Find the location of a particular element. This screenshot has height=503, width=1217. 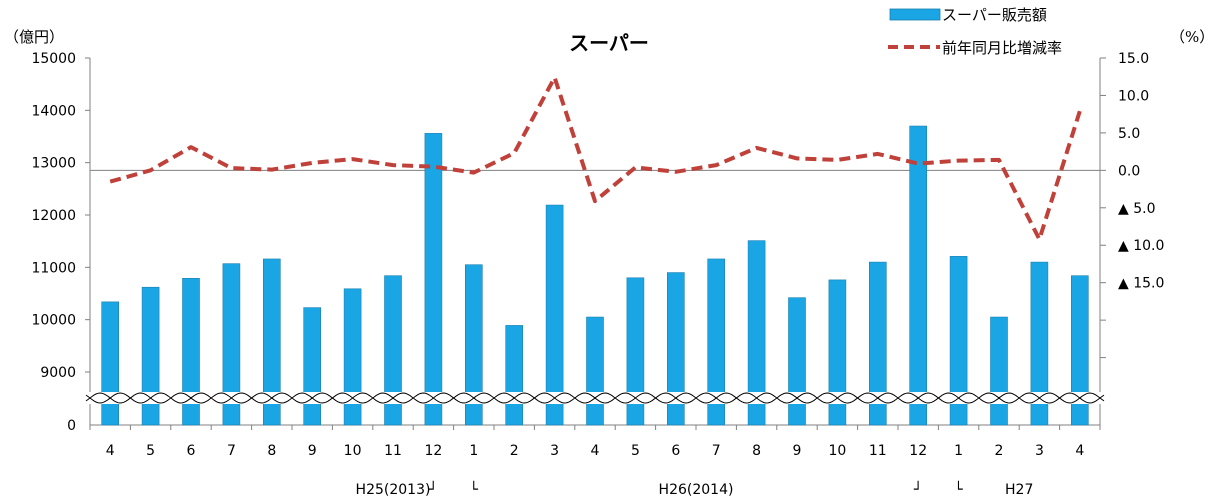

legend-label-sales: スーパー販売額 is located at coordinates (994, 15).